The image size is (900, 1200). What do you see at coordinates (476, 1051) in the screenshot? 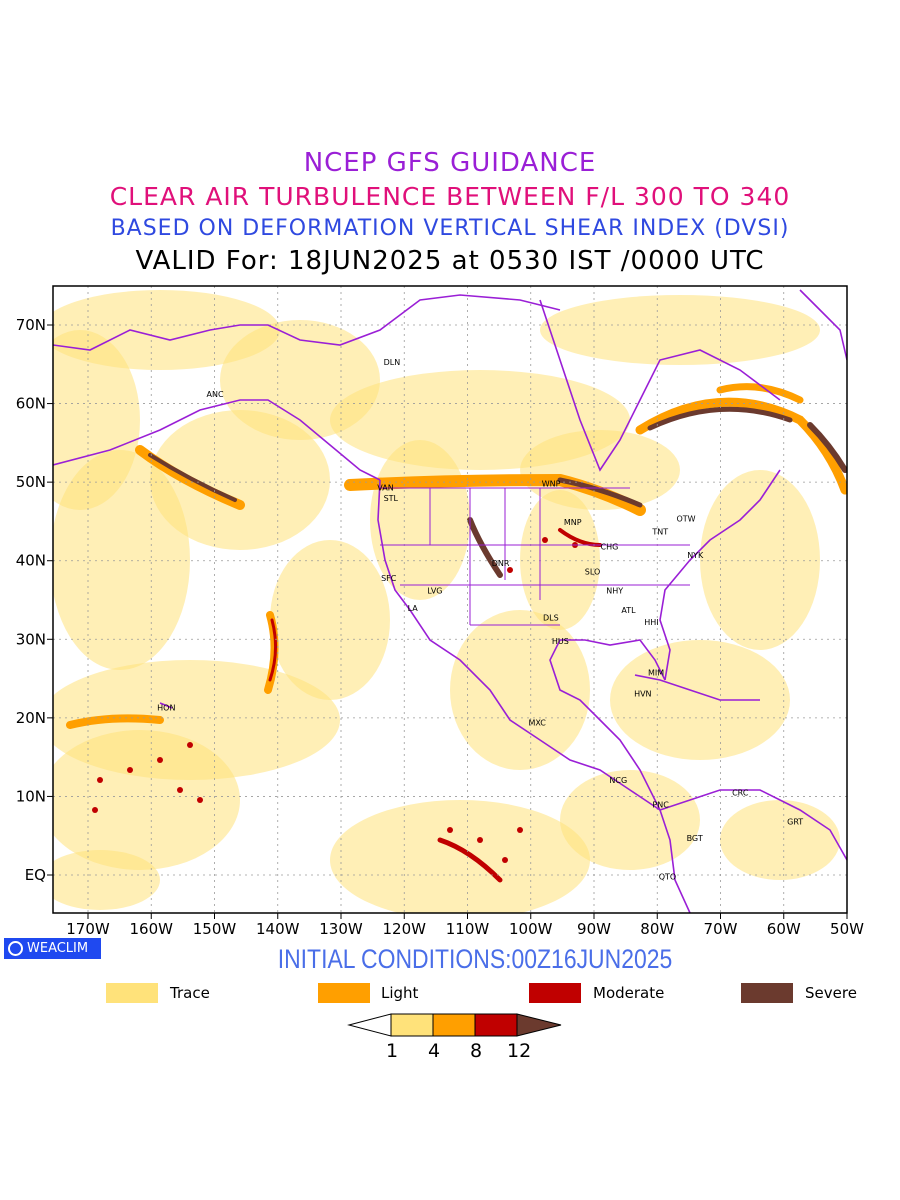
I see `colorbar-tick-8: 8` at bounding box center [476, 1051].